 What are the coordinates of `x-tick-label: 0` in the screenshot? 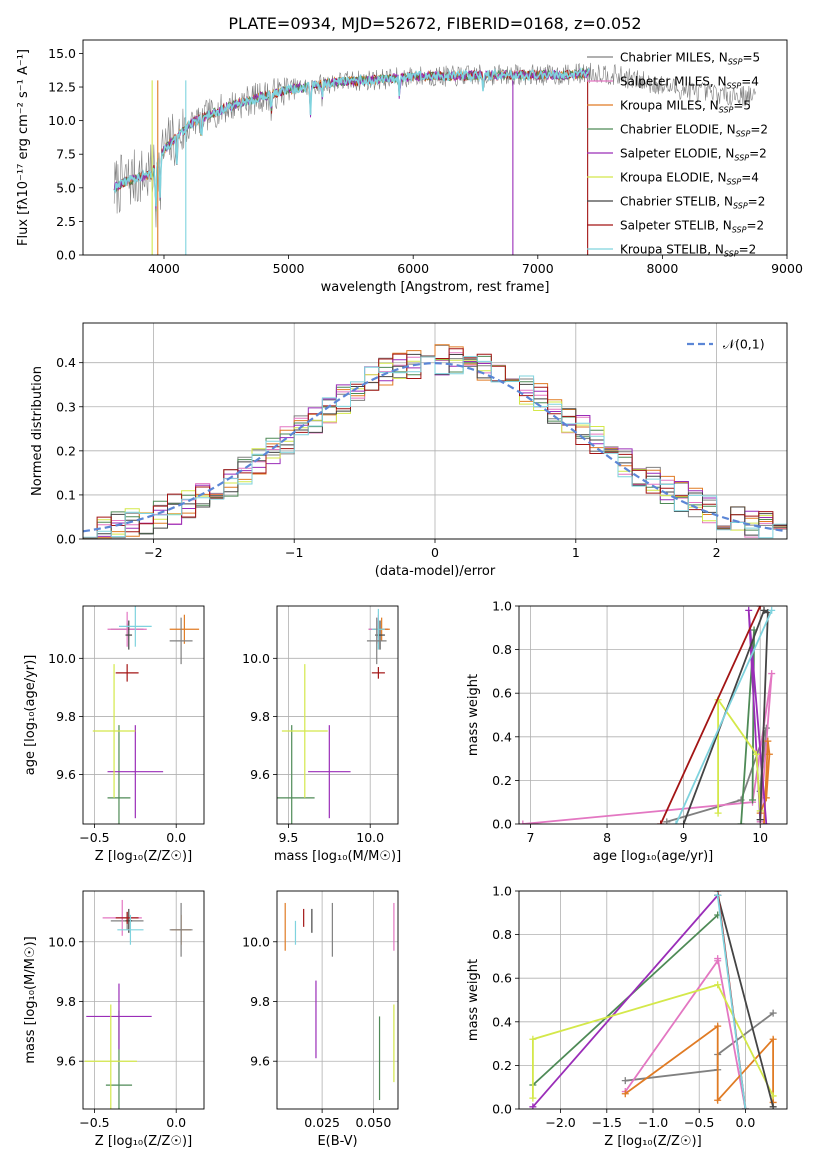 It's located at (435, 552).